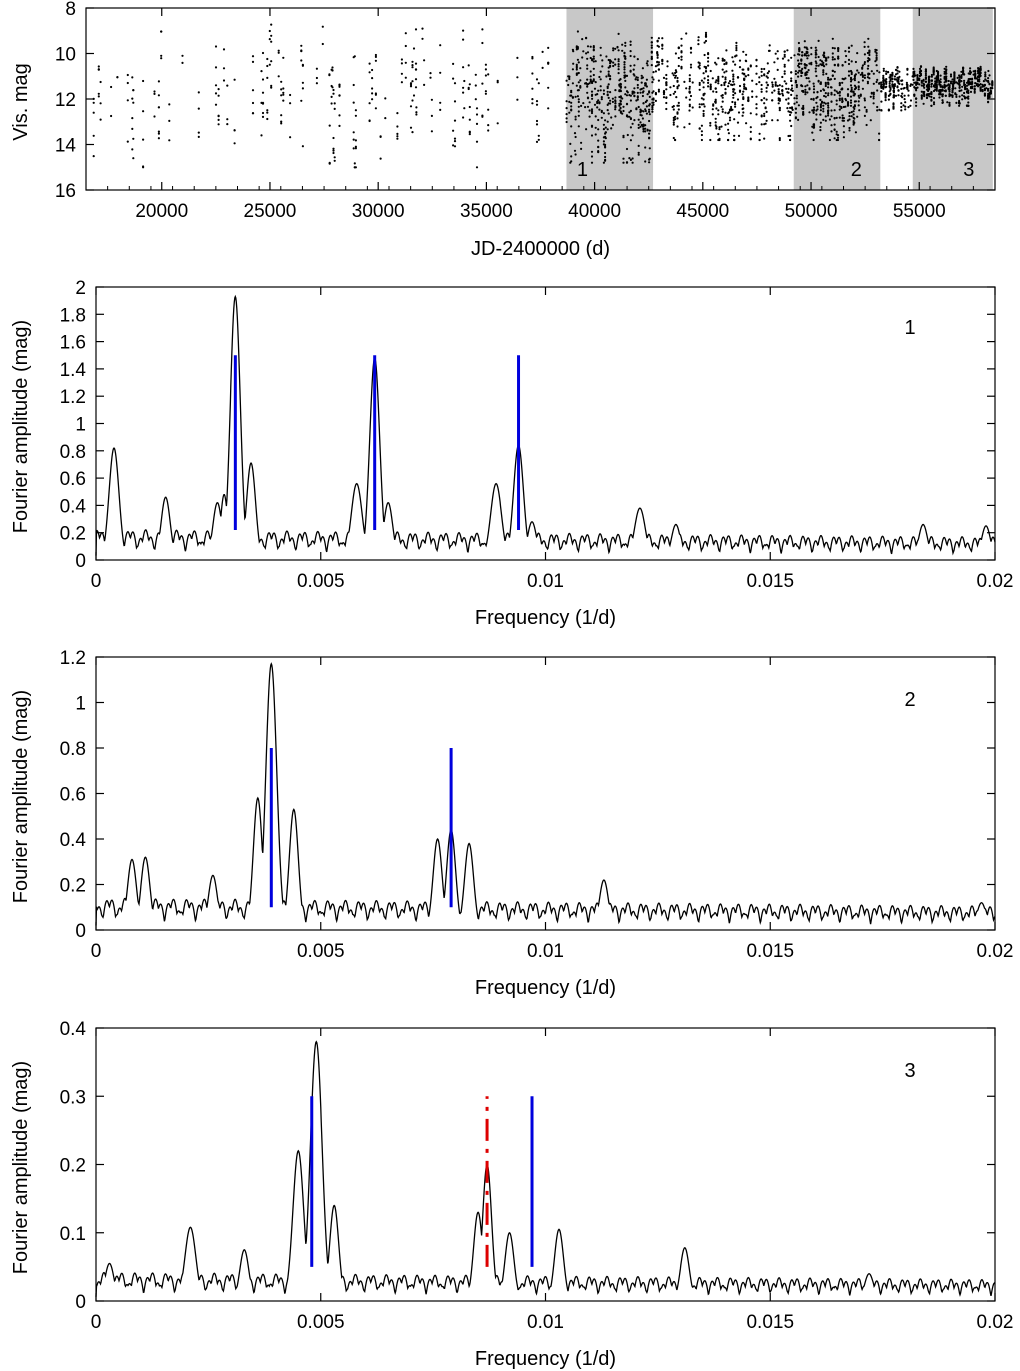  What do you see at coordinates (486, 211) in the screenshot?
I see `x-tick-label: 35000` at bounding box center [486, 211].